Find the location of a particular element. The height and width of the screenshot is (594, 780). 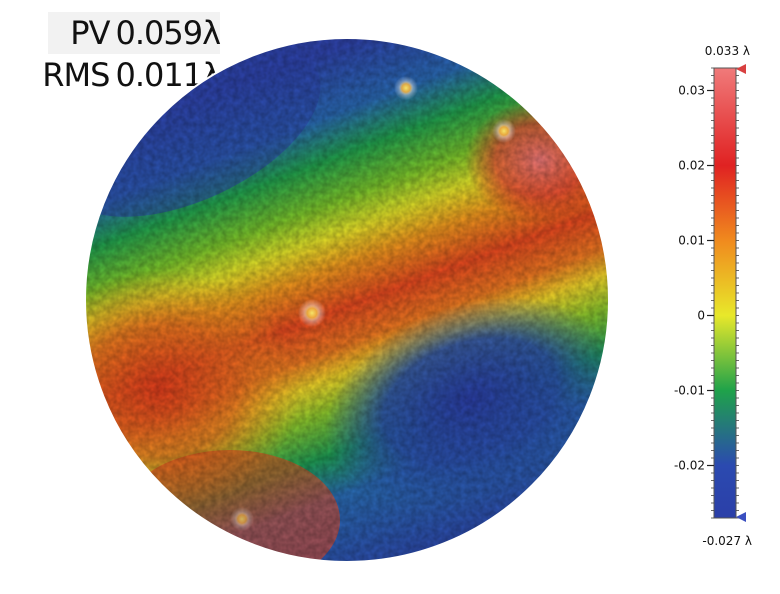

colorbar-max-label: 0.033 λ is located at coordinates (727, 51).